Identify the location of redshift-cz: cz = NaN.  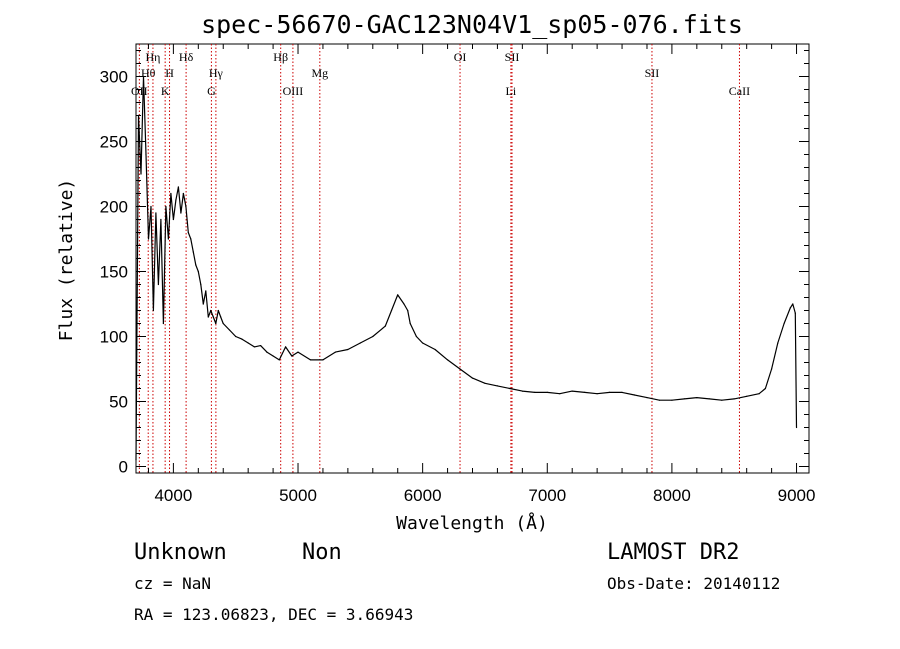
(172, 583).